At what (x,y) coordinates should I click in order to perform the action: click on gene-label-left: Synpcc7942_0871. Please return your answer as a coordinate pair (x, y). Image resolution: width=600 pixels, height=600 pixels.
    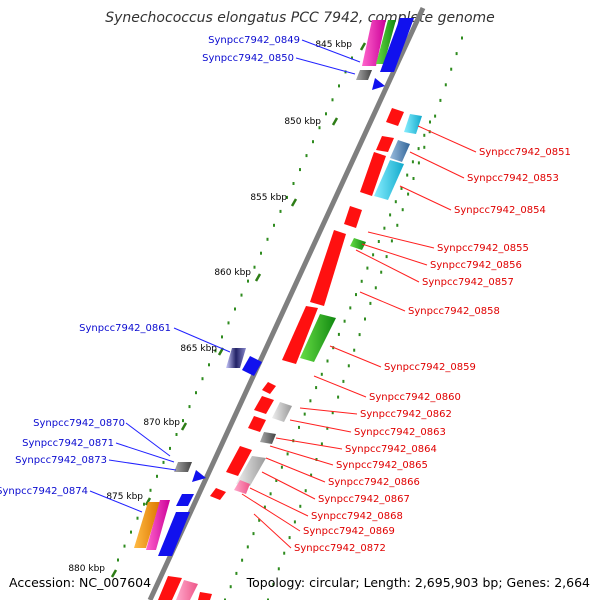
    Looking at the image, I should click on (68, 443).